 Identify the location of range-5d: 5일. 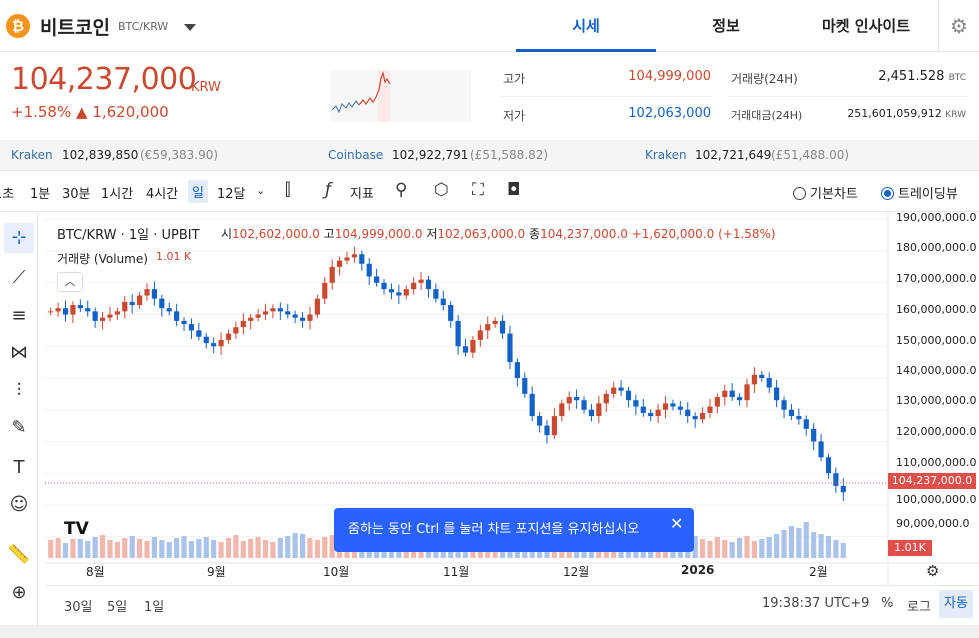
(117, 607).